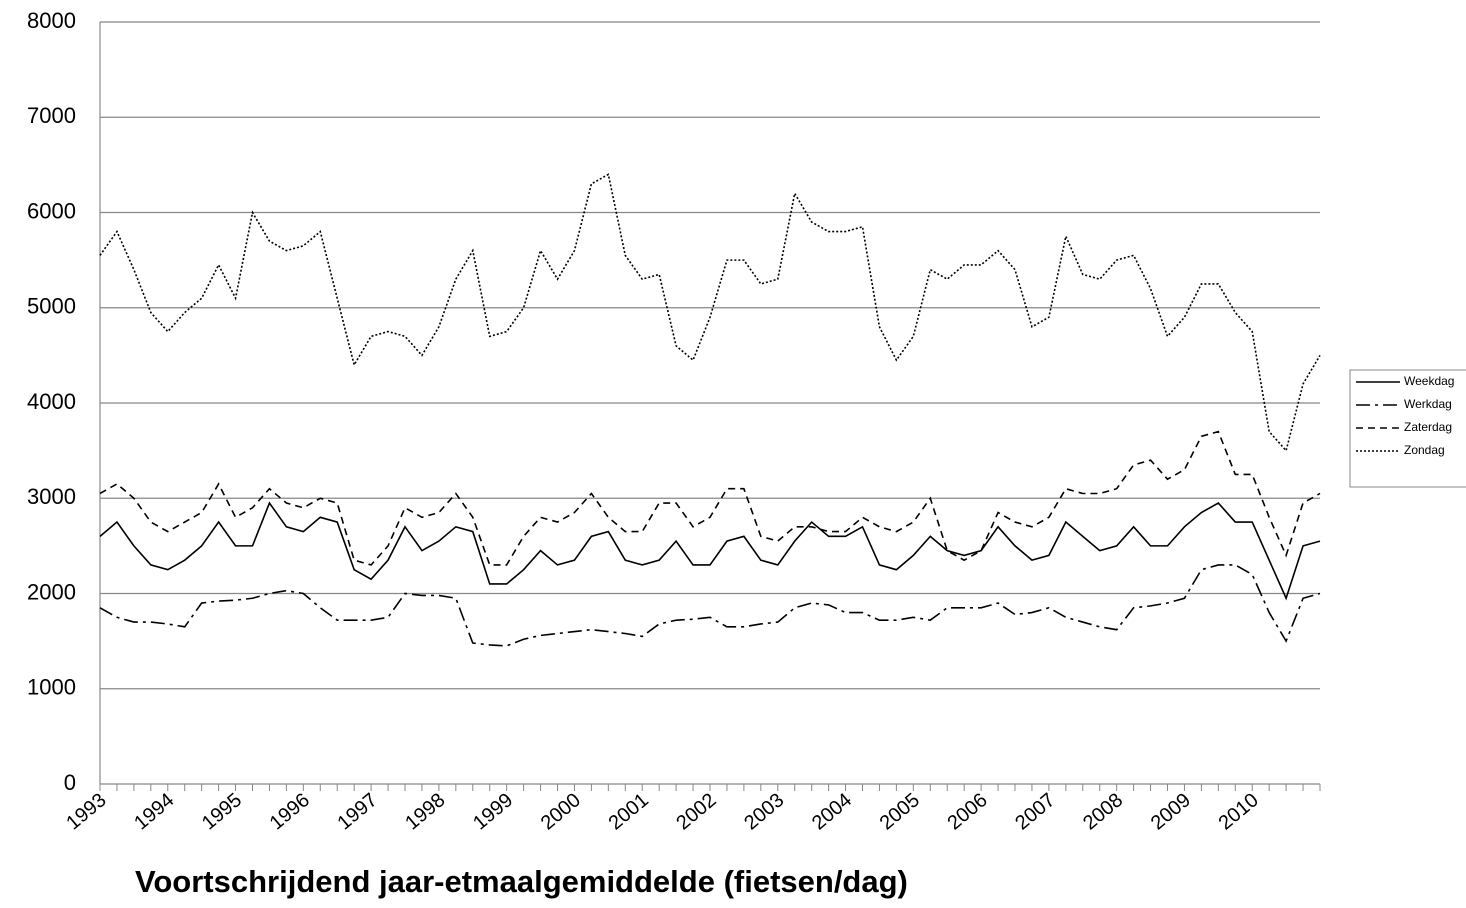  I want to click on y-tick-label: 5000, so click(51, 306).